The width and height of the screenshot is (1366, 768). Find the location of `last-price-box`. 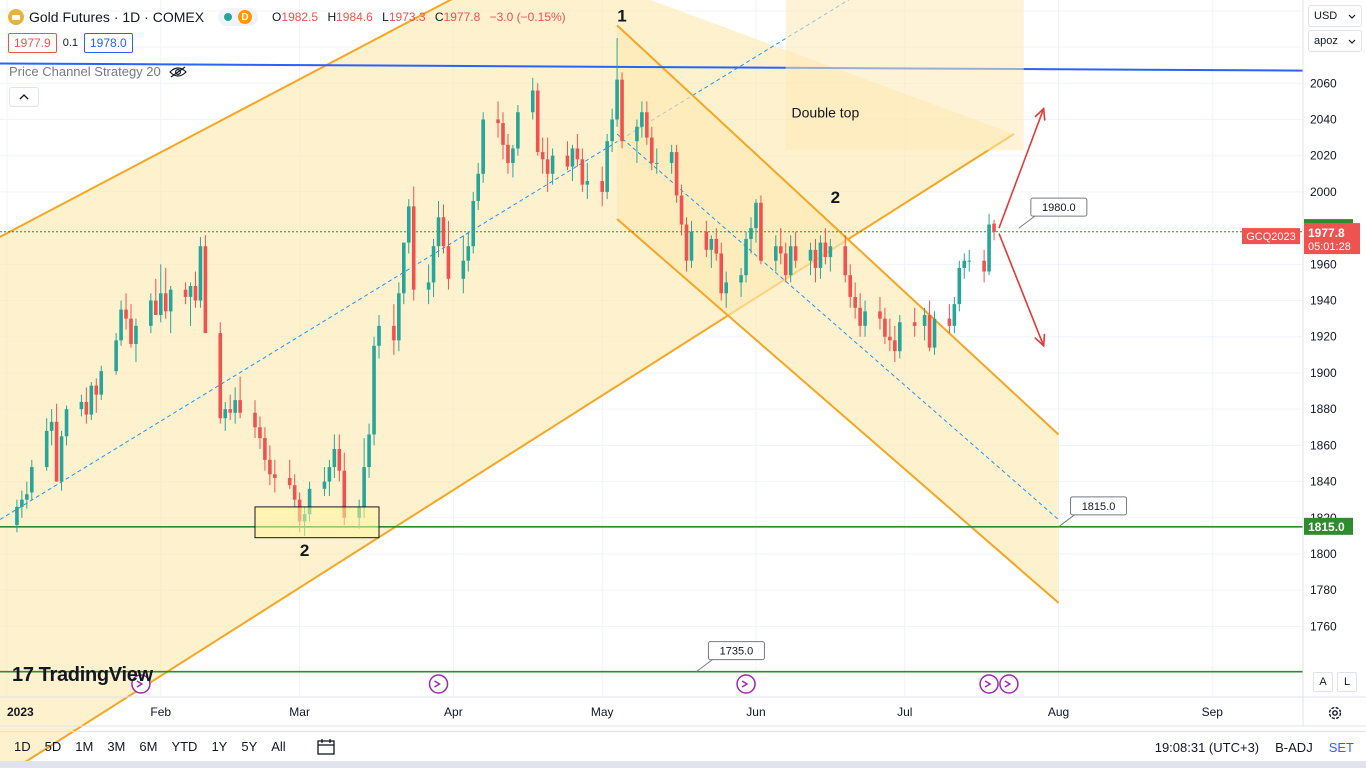

last-price-box is located at coordinates (1332, 239).